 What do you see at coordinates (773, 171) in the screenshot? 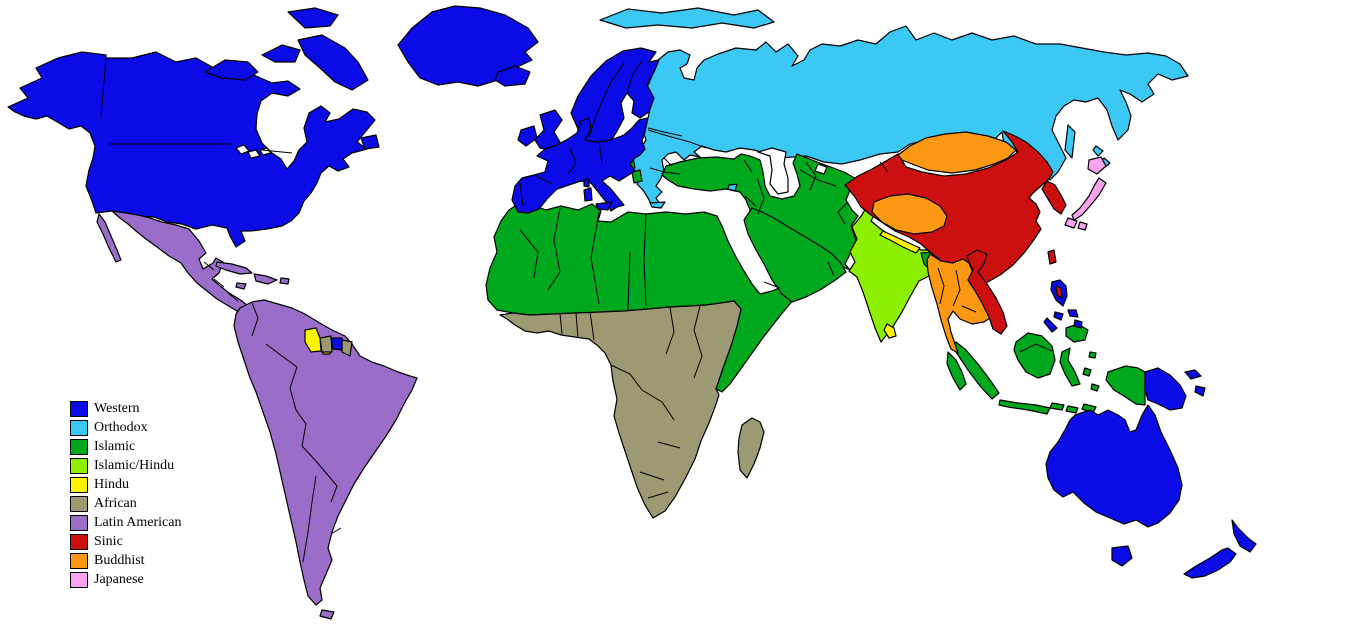
I see `caspian-sea` at bounding box center [773, 171].